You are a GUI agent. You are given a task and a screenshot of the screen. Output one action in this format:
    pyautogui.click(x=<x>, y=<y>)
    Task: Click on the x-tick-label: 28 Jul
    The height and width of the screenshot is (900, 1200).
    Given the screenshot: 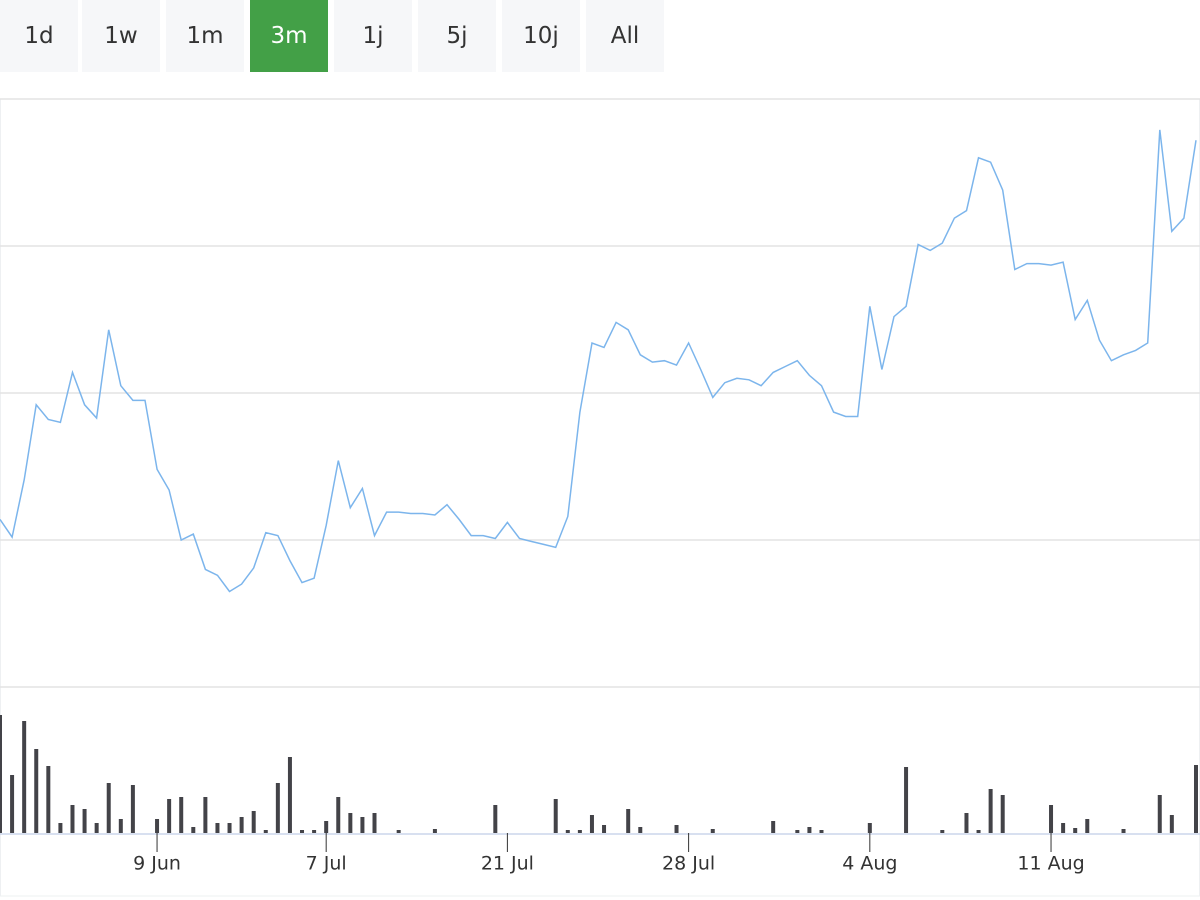 What is the action you would take?
    pyautogui.click(x=688, y=864)
    